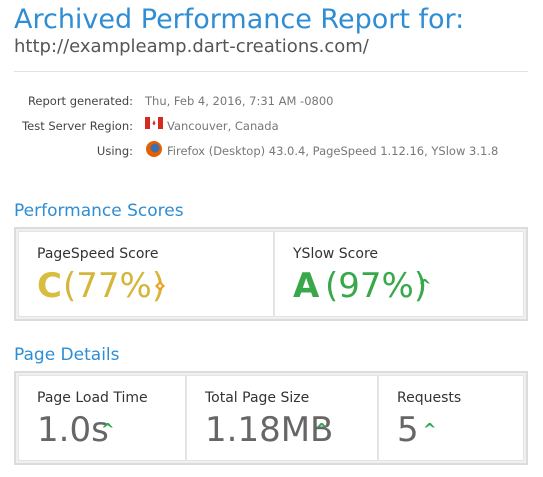  What do you see at coordinates (114, 151) in the screenshot?
I see `meta-label: Using:` at bounding box center [114, 151].